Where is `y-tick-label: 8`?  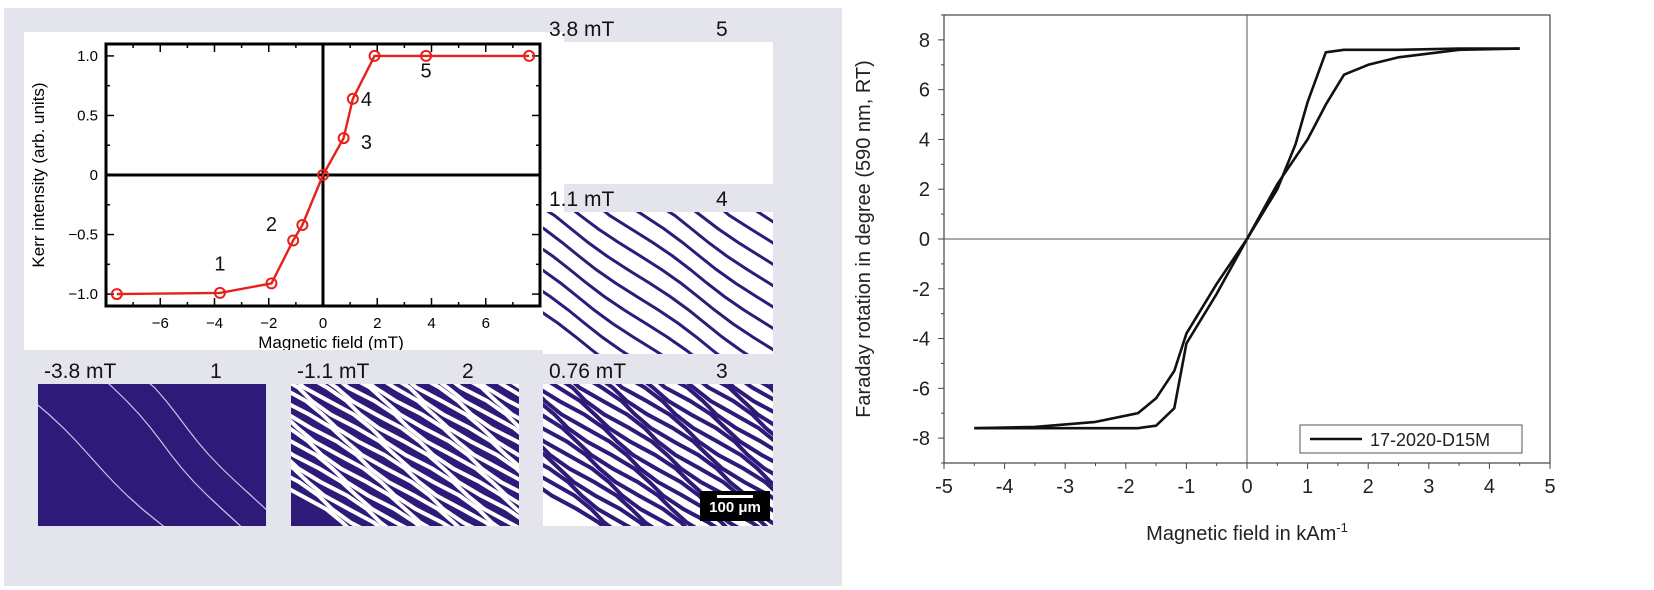 y-tick-label: 8 is located at coordinates (924, 41).